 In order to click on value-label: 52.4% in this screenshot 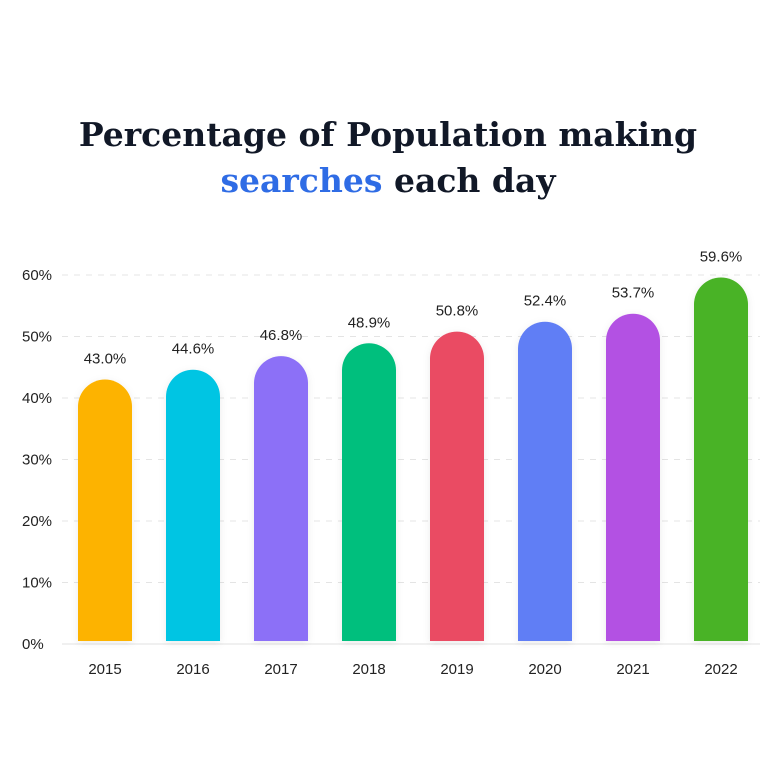, I will do `click(545, 301)`.